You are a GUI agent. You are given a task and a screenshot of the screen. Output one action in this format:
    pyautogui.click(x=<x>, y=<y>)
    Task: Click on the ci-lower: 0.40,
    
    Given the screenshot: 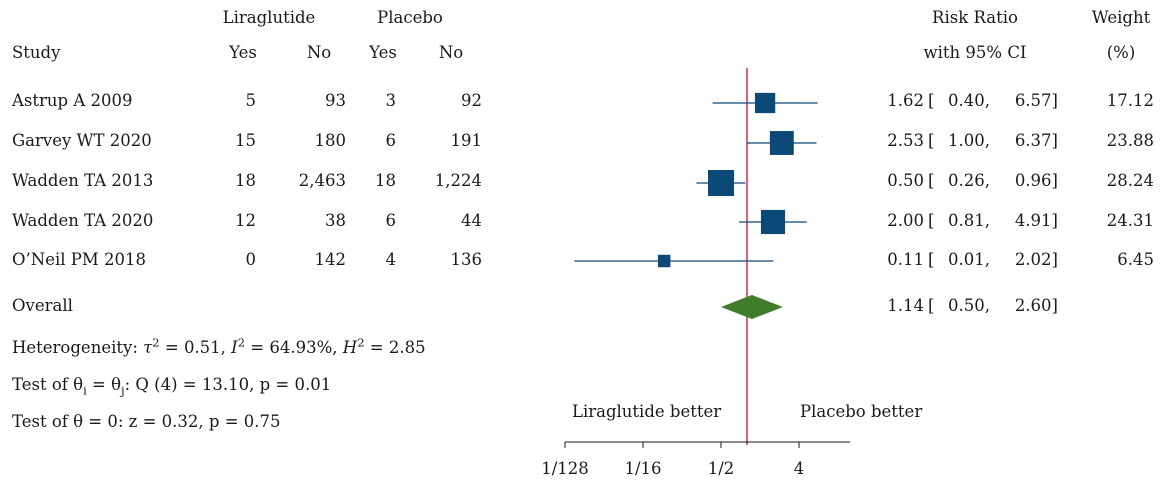 What is the action you would take?
    pyautogui.click(x=969, y=100)
    